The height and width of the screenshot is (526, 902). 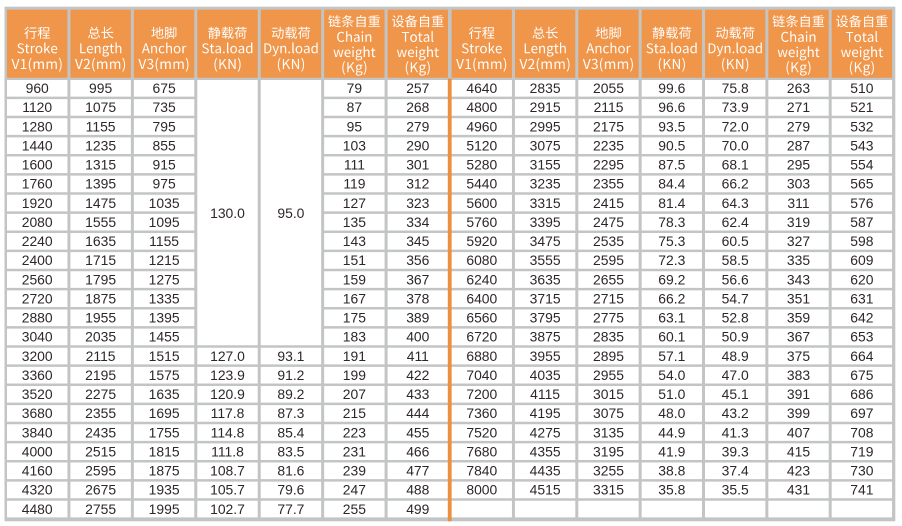 I want to click on svg-text: 532, so click(x=861, y=126).